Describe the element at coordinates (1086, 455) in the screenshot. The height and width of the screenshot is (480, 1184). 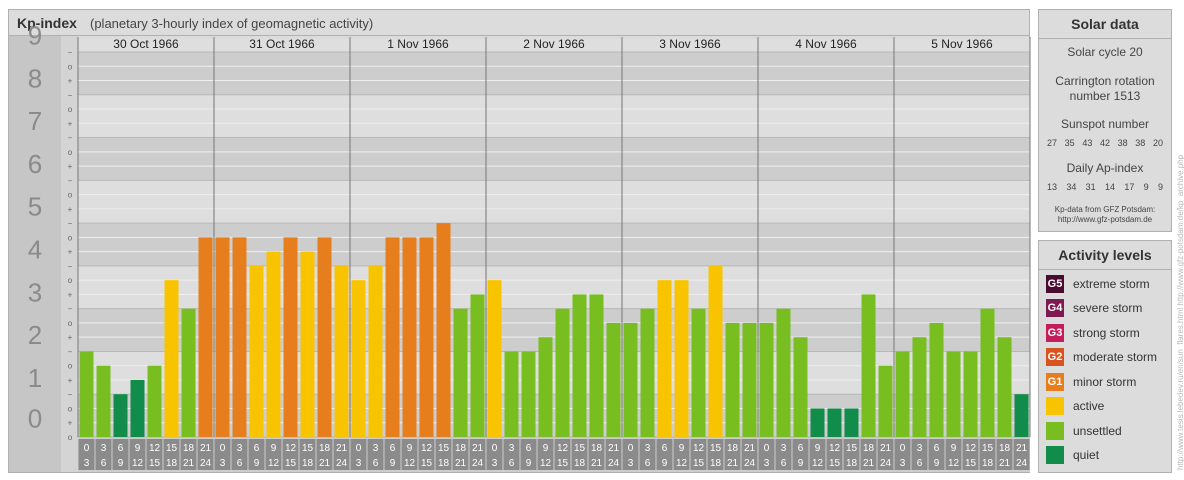
I see `legend-label: quiet` at that location.